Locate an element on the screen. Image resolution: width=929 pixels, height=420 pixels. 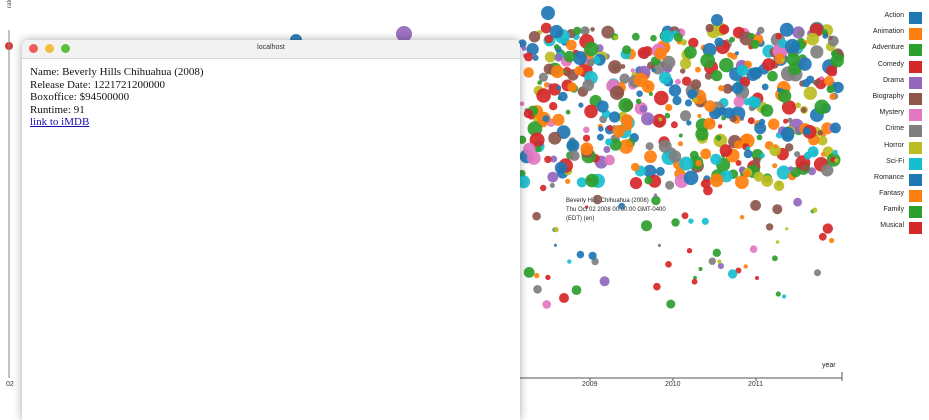
window-titlebar: localhost is located at coordinates (271, 49).